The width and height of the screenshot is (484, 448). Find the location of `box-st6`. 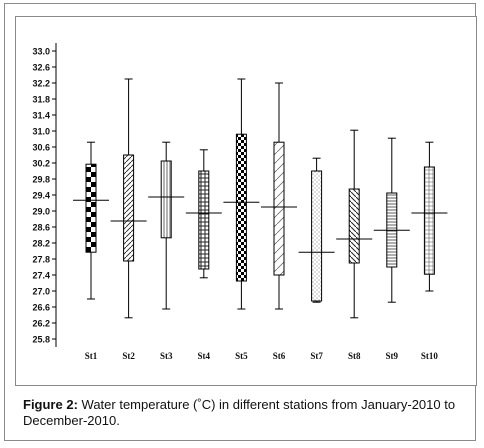

box-st6 is located at coordinates (279, 196).